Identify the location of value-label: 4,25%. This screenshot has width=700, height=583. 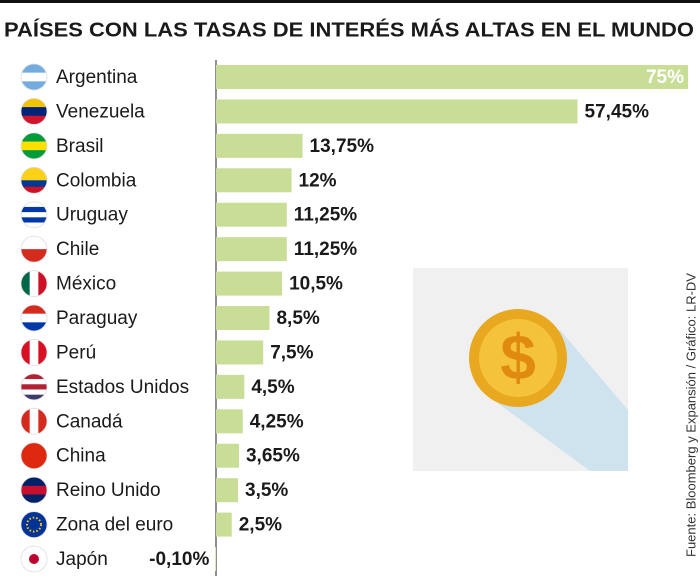
(277, 421).